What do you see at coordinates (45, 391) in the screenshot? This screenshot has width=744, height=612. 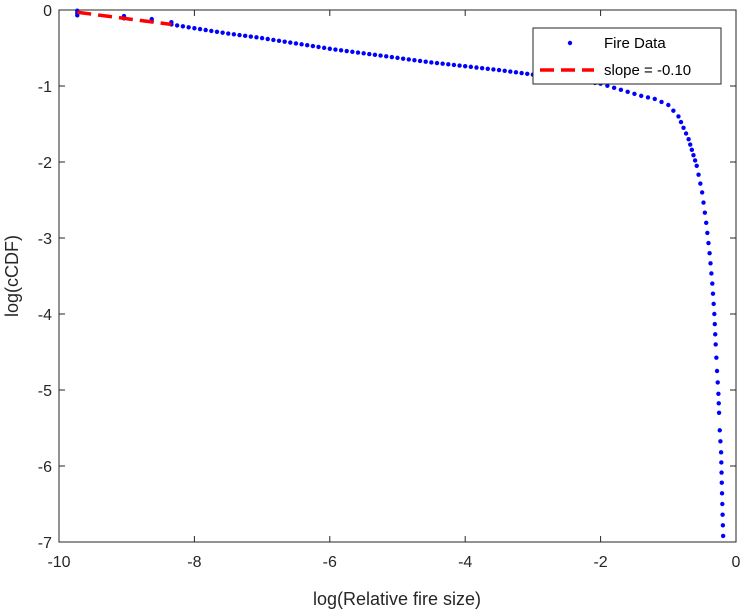 I see `y-tick-label: -5` at bounding box center [45, 391].